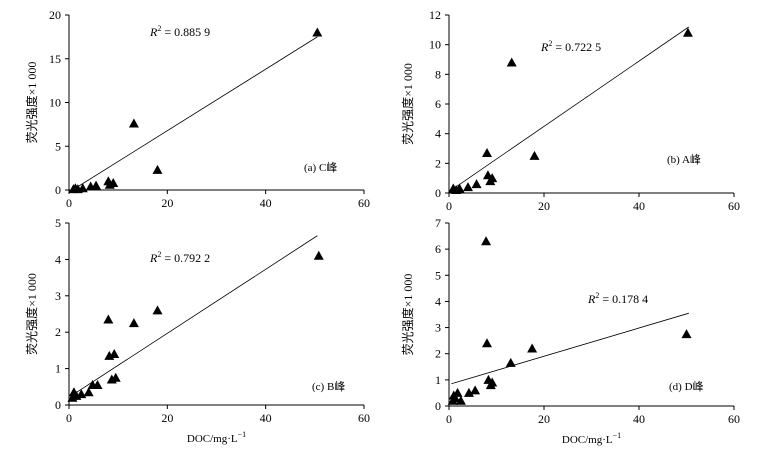 This screenshot has height=457, width=782. I want to click on y-tick-label: 12, so click(435, 15).